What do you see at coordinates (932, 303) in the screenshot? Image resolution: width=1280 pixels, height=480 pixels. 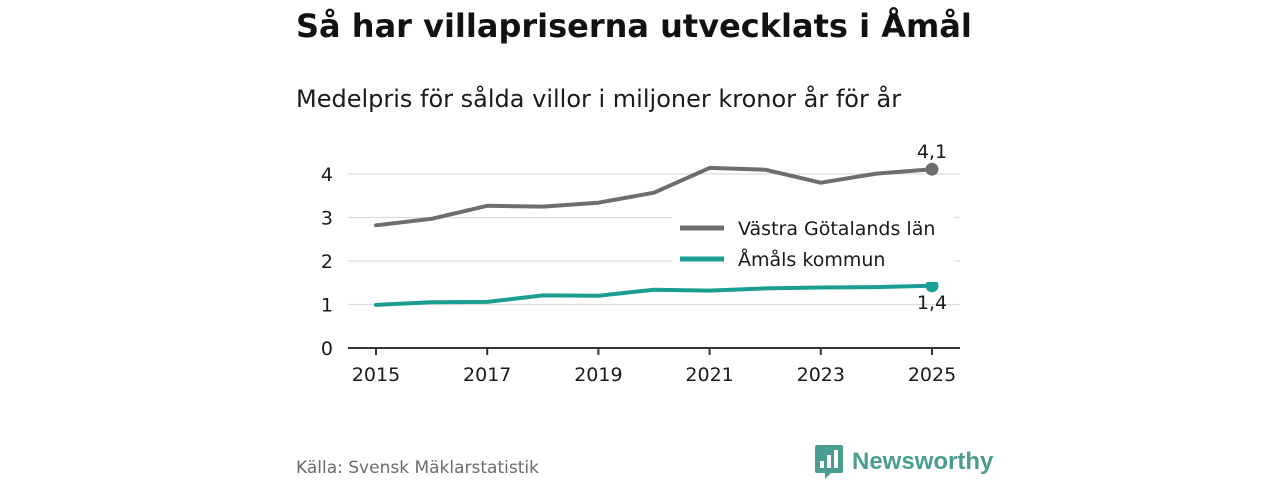 I see `end-value-label: 1,4` at bounding box center [932, 303].